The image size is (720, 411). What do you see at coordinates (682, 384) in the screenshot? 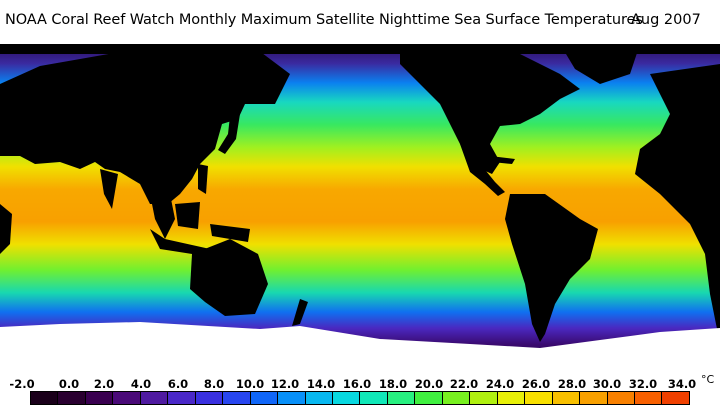
I see `scale-label: 34.0` at bounding box center [682, 384].